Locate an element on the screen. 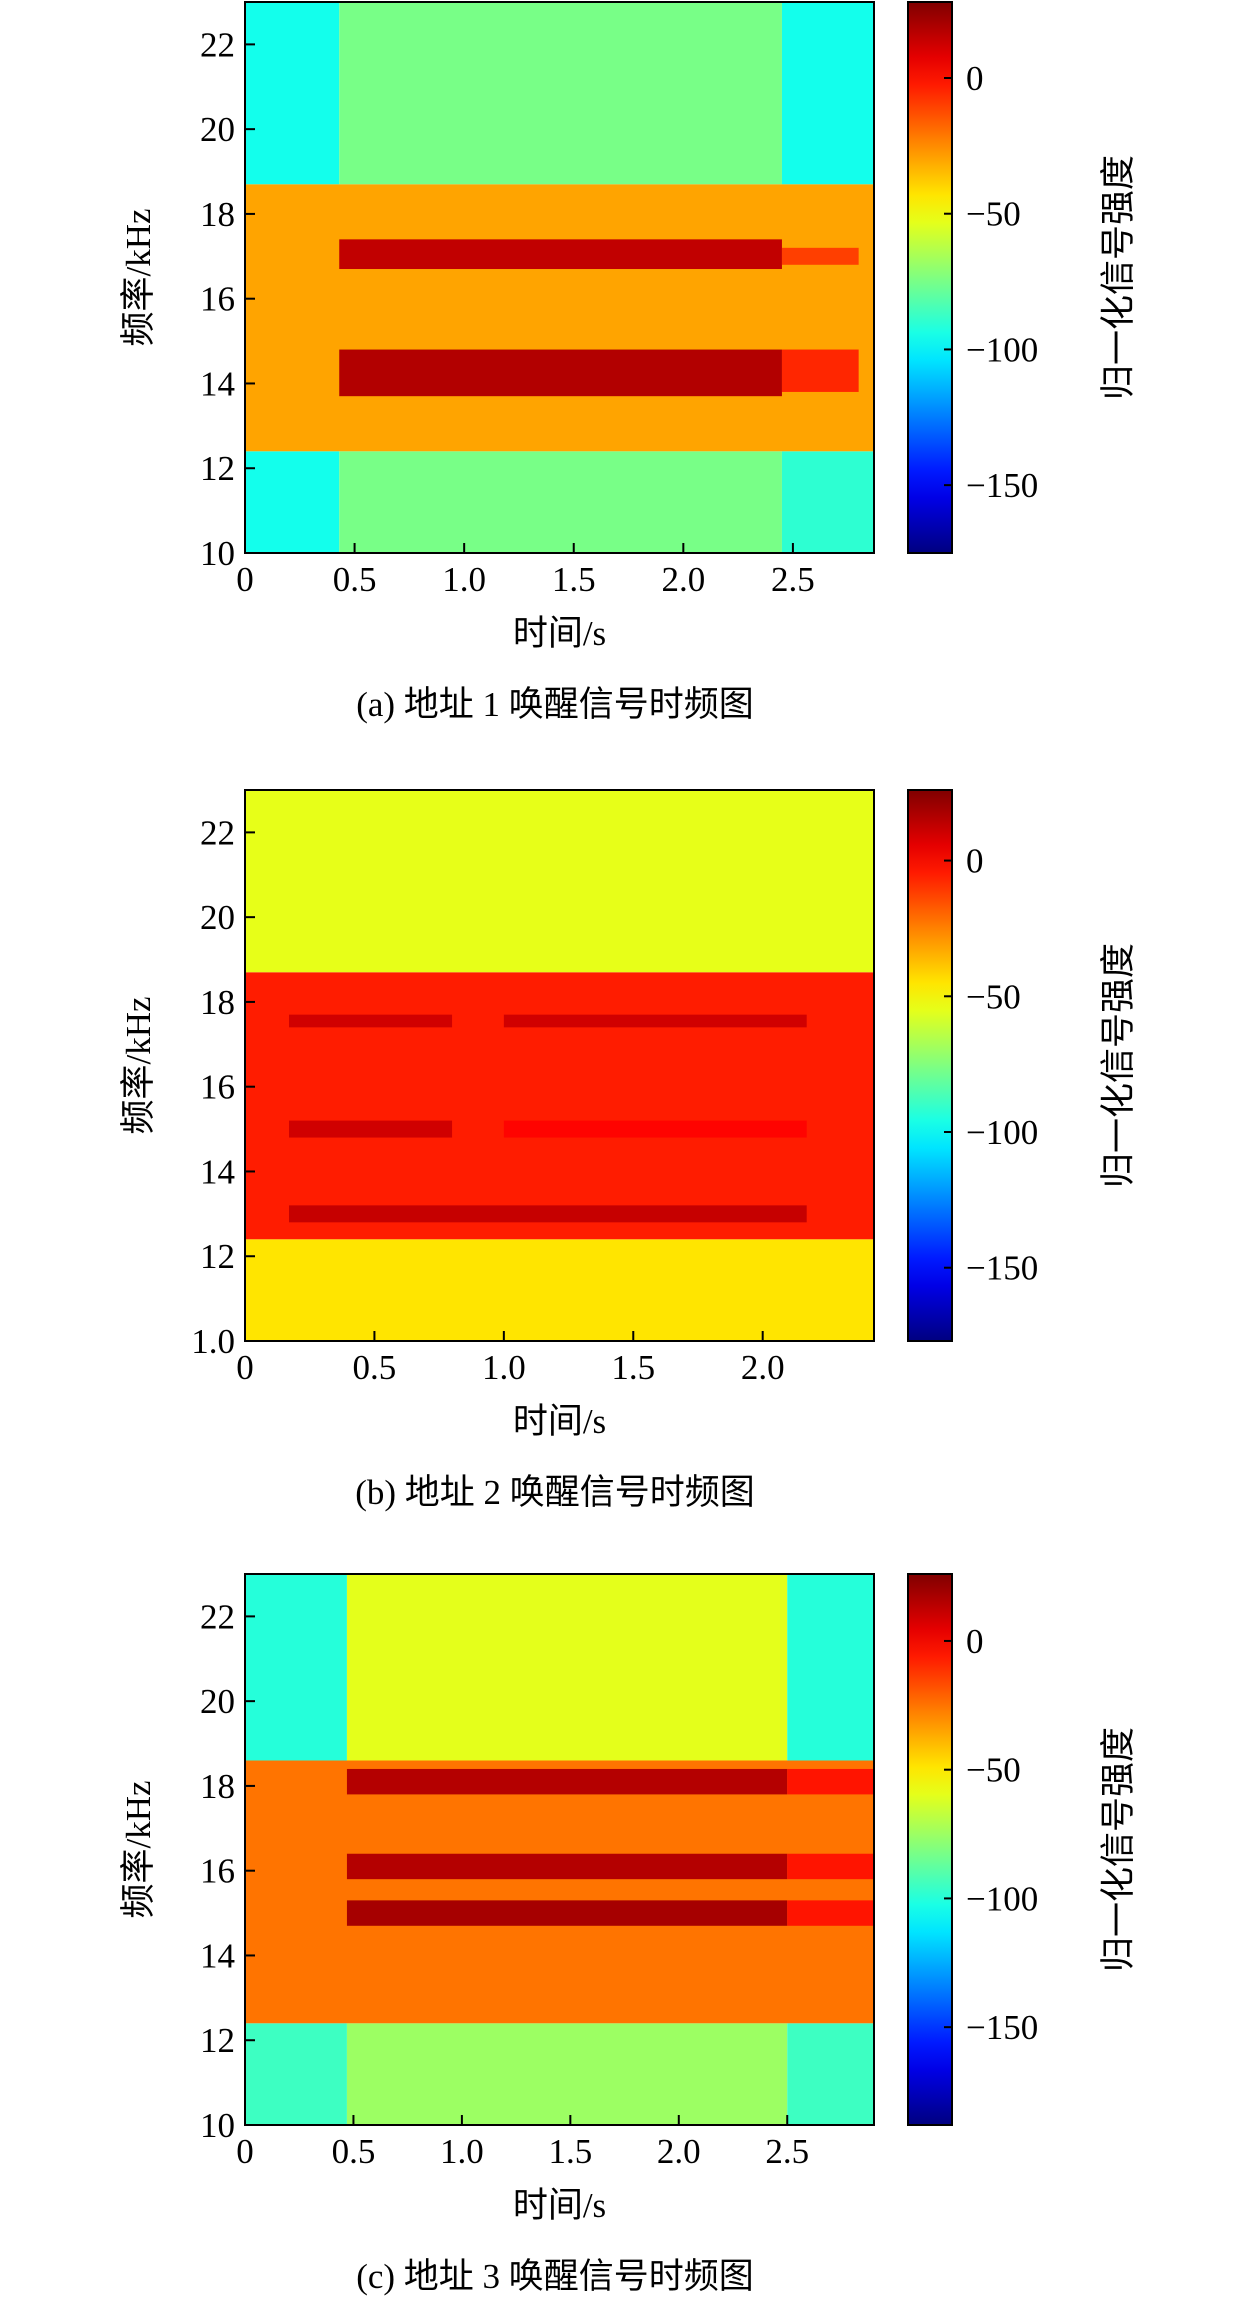 This screenshot has width=1260, height=2322. caption: (a) 地址 1 唤醒信号时频图 is located at coordinates (555, 704).